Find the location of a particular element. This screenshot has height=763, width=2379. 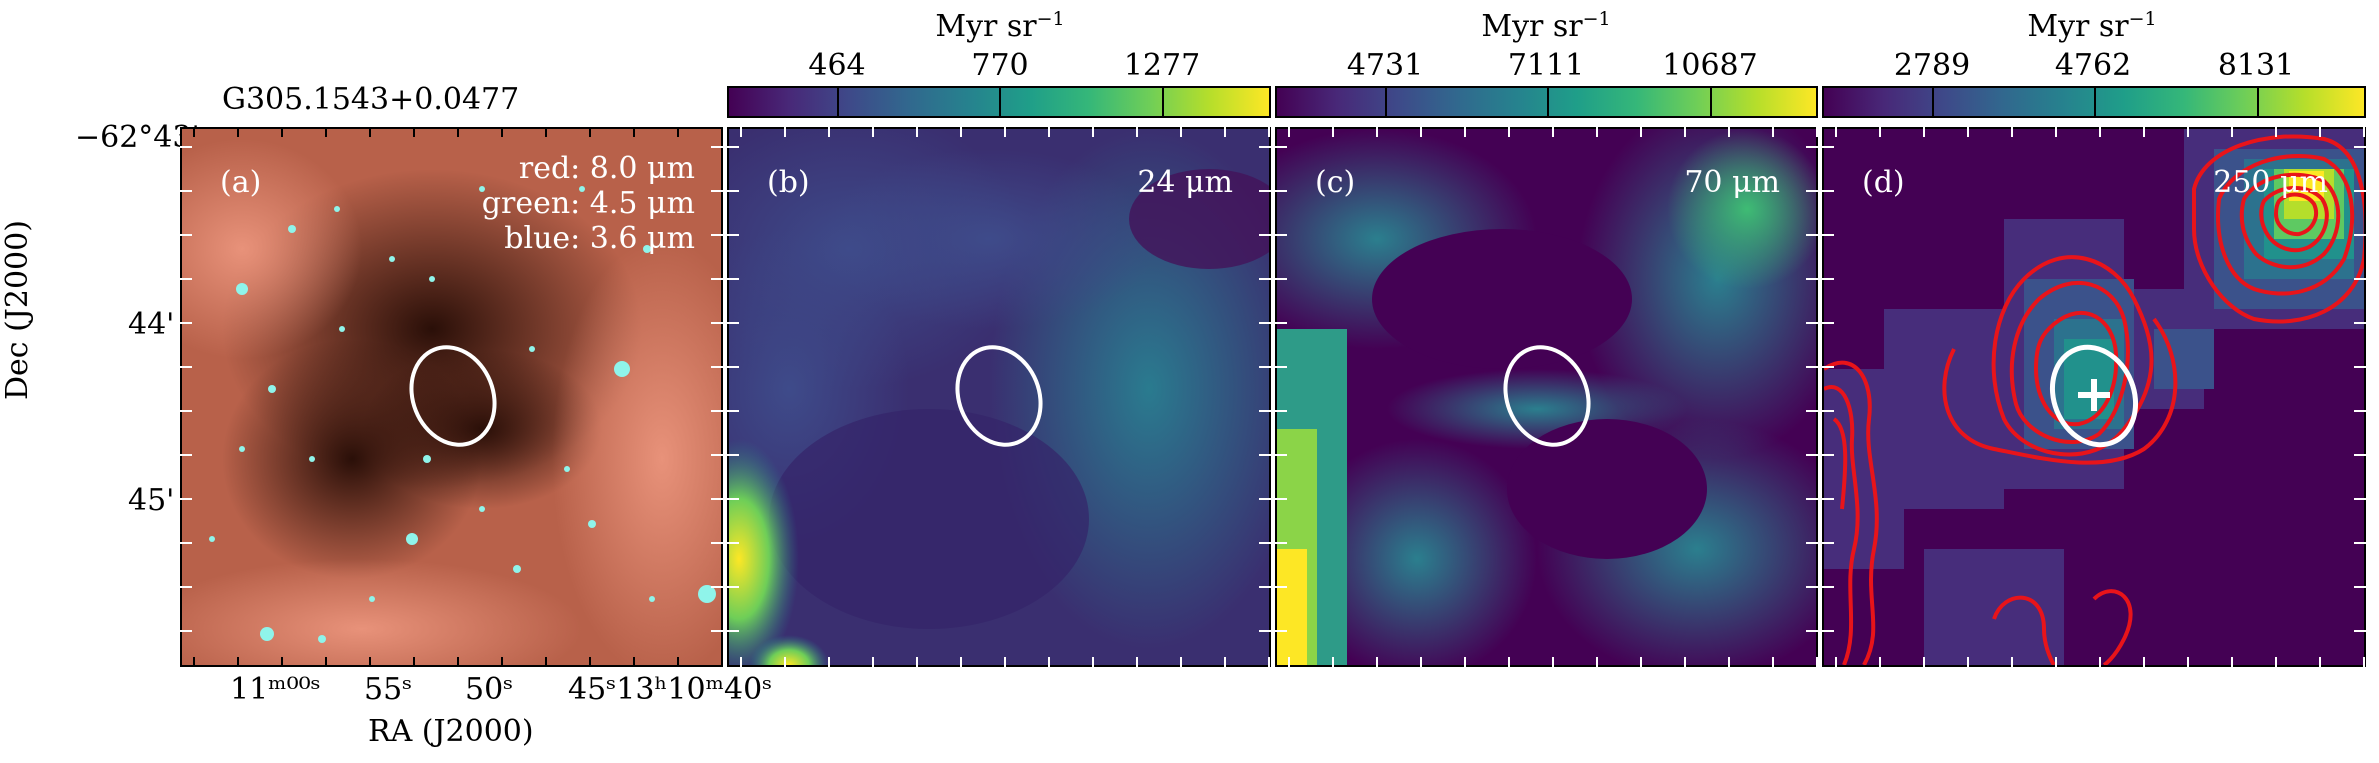

panel-c-tick-2: 7111 is located at coordinates (1546, 65).